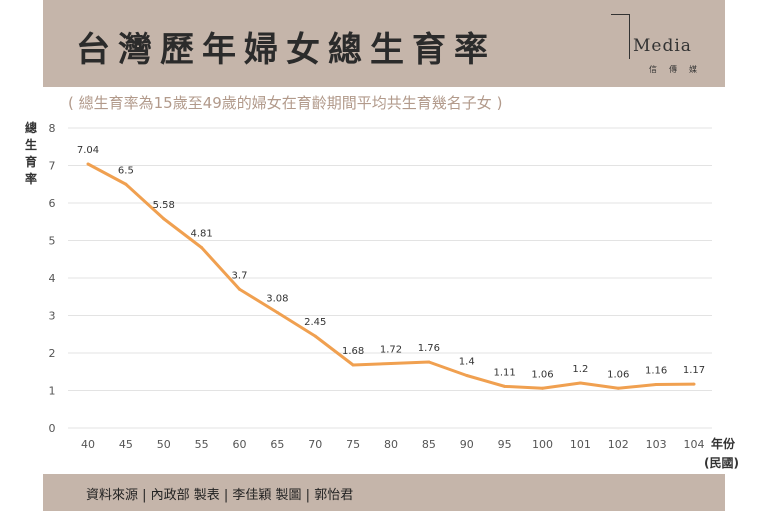 The height and width of the screenshot is (511, 768). I want to click on x-tick-label: 90, so click(467, 444).